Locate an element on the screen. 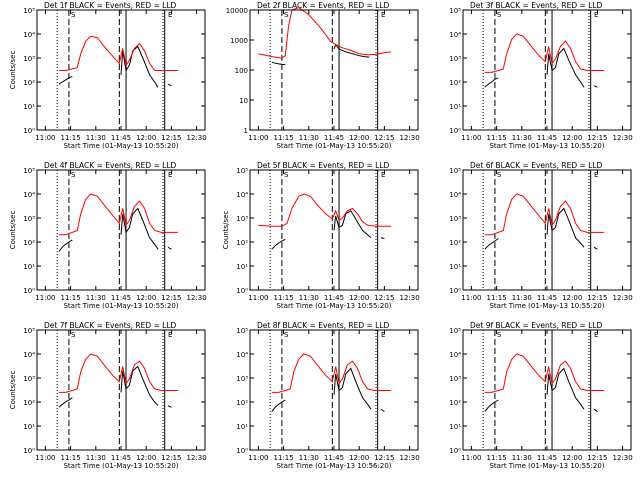 This screenshot has height=480, width=640. y-tick-label: 1 is located at coordinates (246, 131).